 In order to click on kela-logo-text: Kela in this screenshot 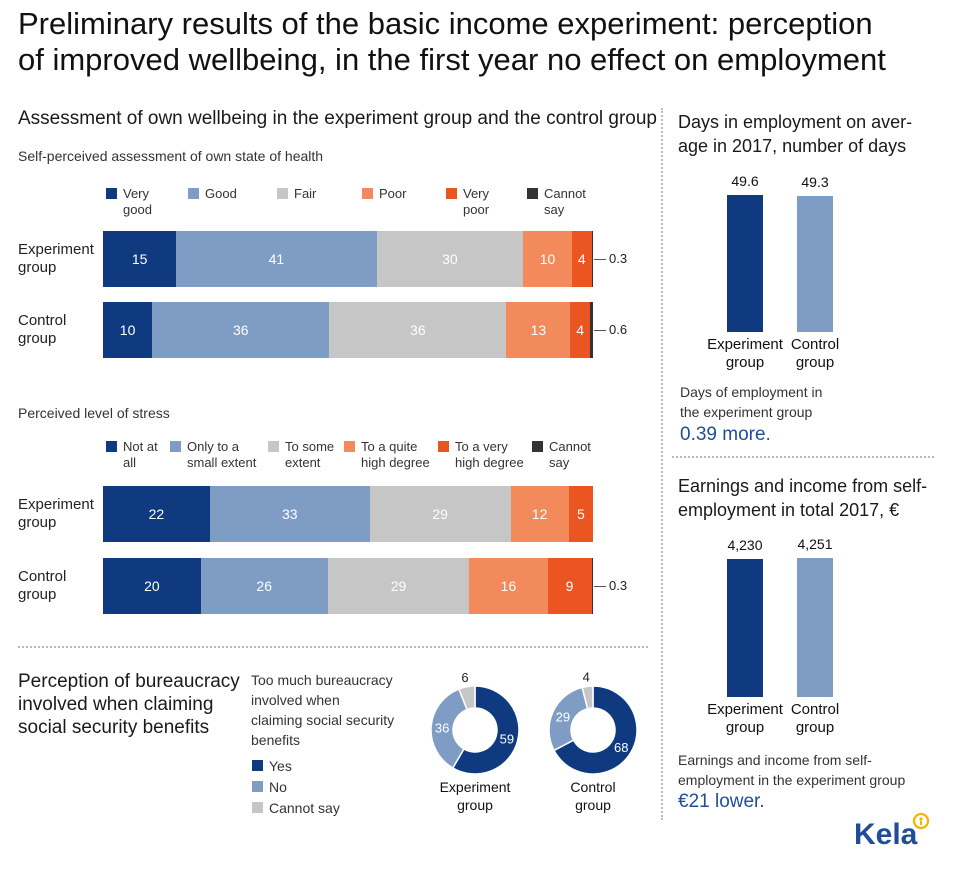, I will do `click(886, 834)`.